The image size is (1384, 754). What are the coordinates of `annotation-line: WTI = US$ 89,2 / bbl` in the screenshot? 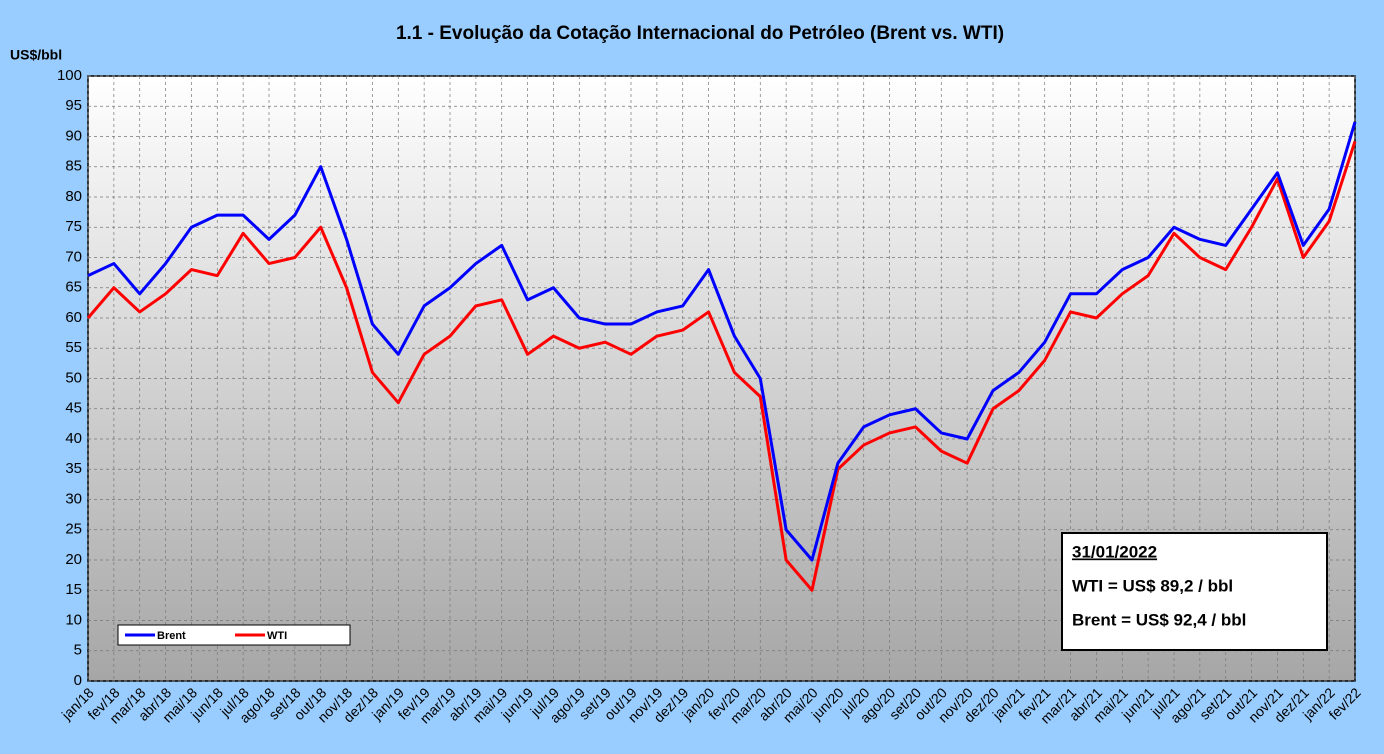 It's located at (1152, 585).